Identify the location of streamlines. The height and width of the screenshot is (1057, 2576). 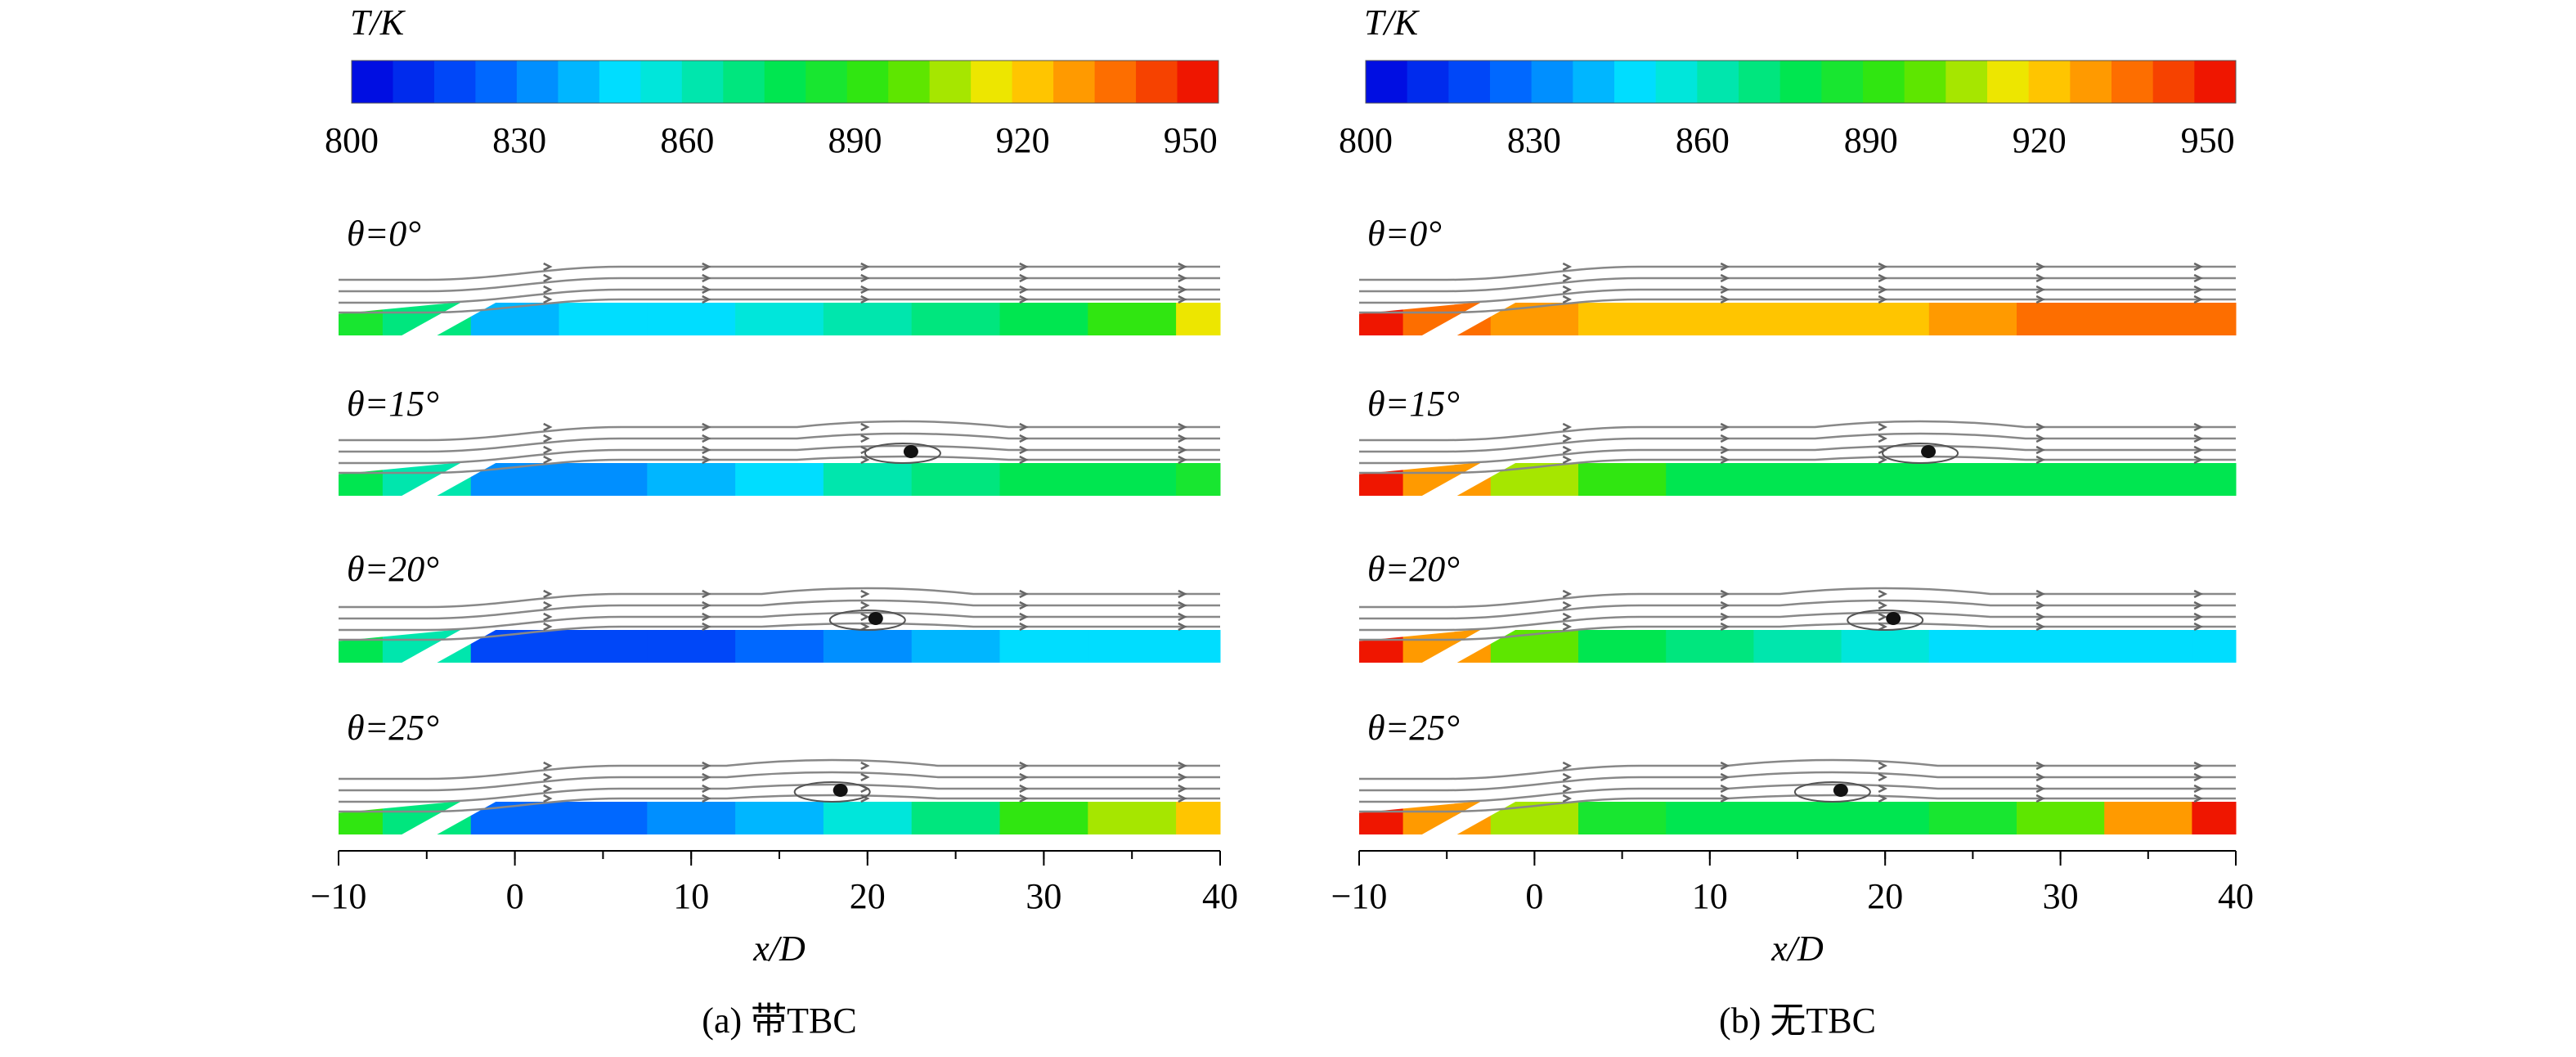
(779, 614).